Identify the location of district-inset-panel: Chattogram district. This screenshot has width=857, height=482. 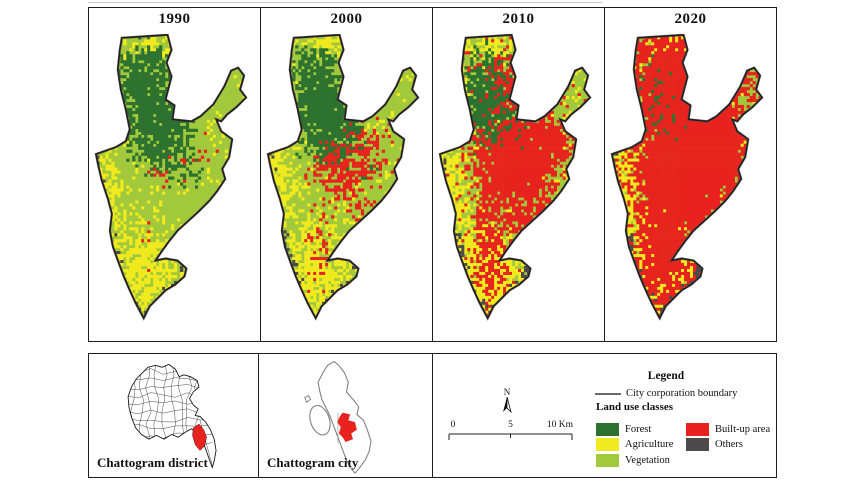
(174, 415).